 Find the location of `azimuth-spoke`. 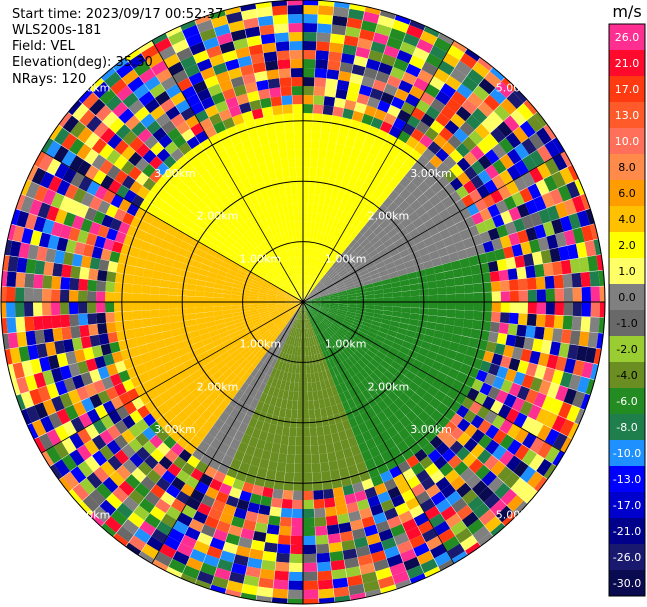

azimuth-spoke is located at coordinates (378, 432).